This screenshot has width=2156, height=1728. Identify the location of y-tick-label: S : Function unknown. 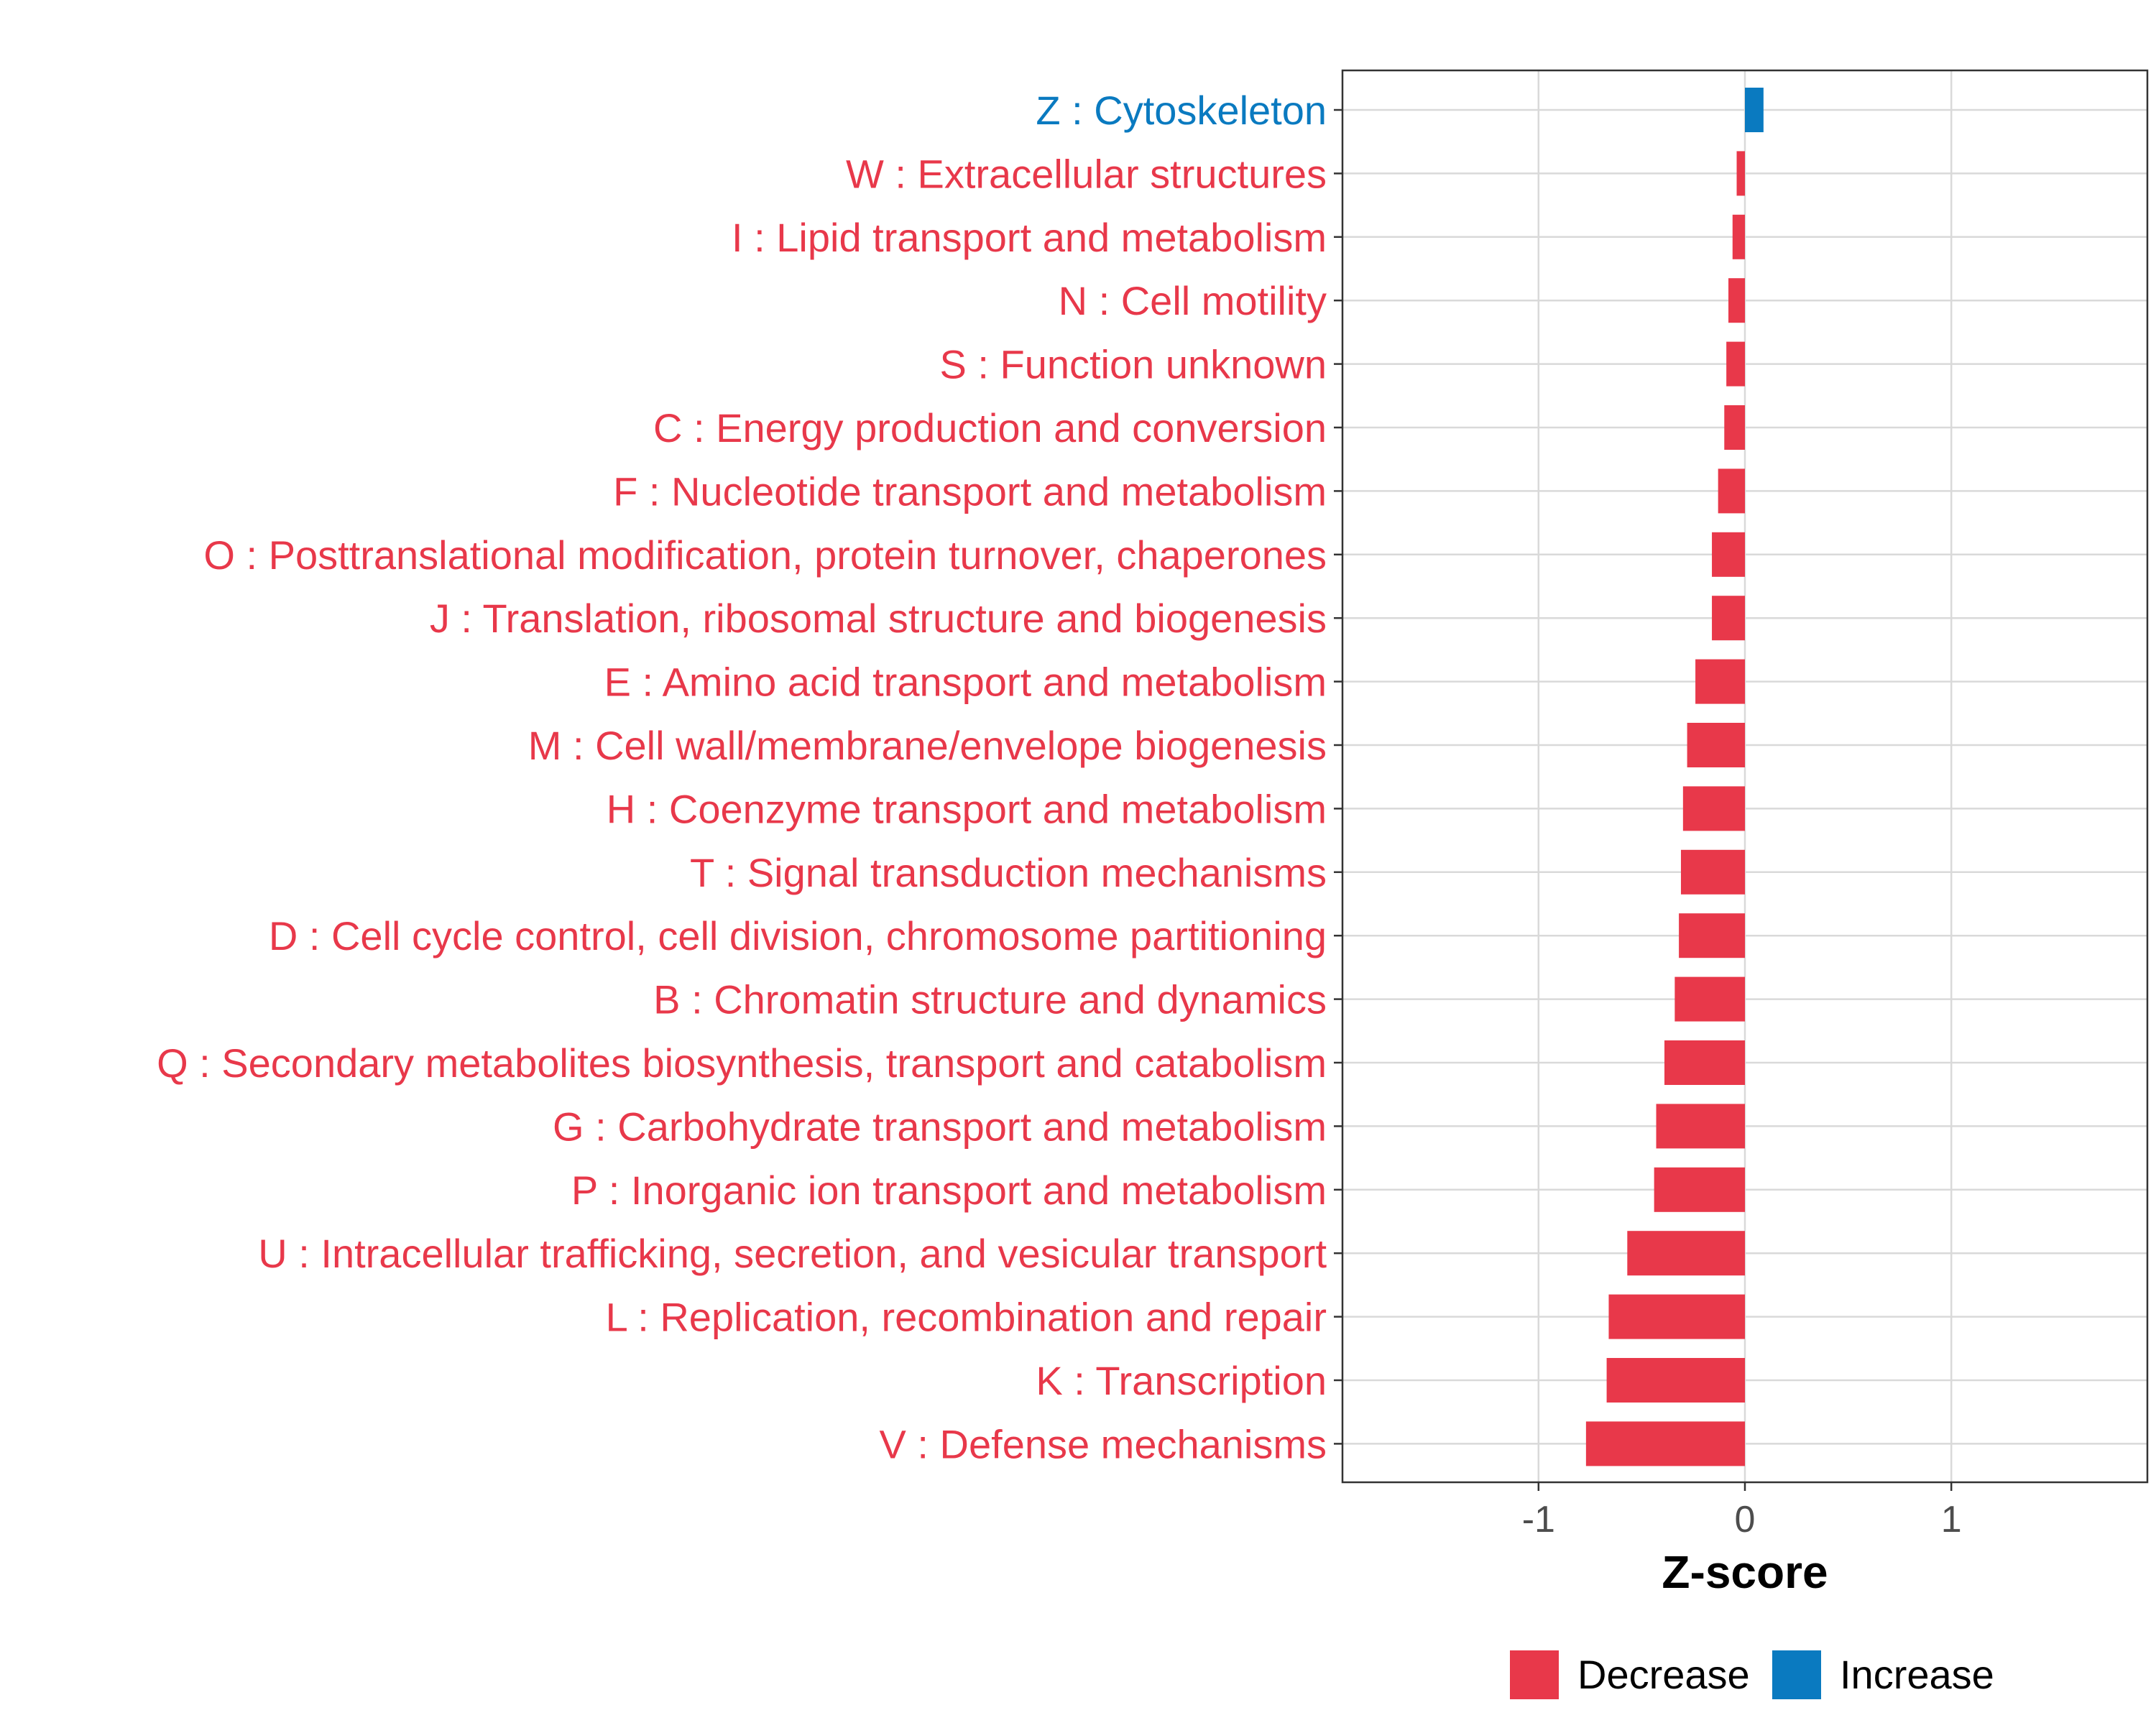
(1133, 364).